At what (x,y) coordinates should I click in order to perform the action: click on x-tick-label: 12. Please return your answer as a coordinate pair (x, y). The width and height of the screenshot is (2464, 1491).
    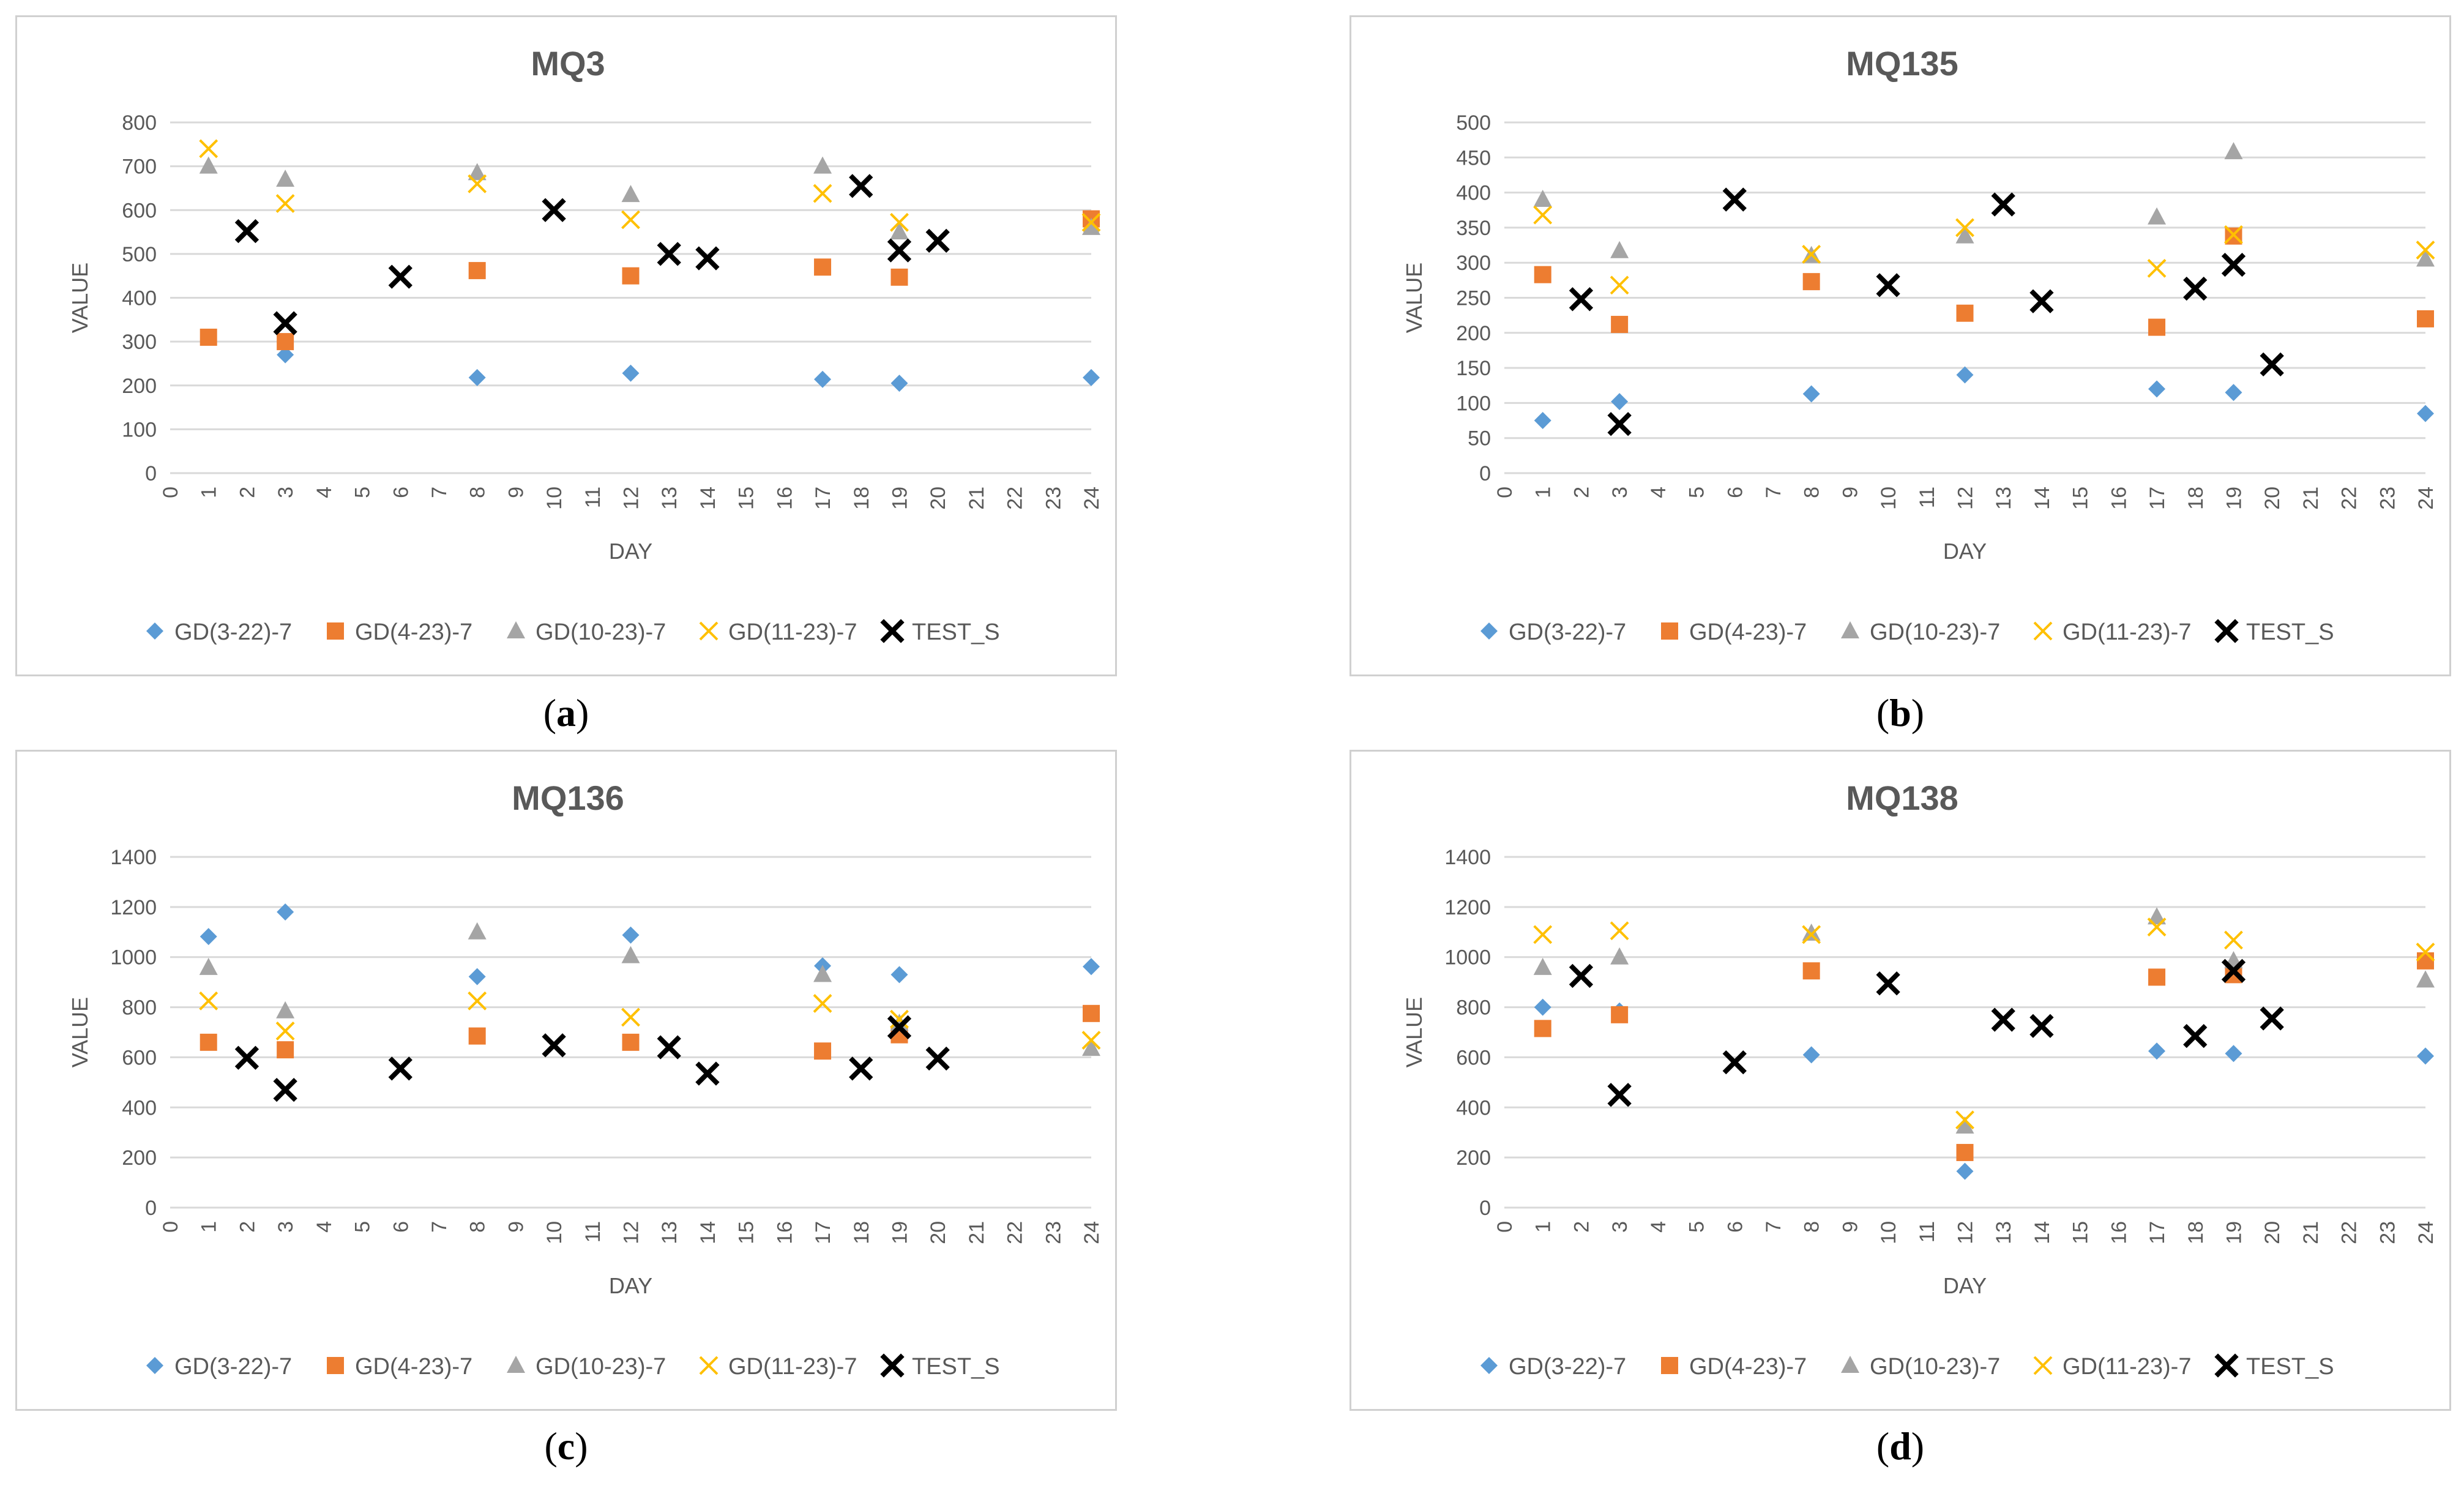
    Looking at the image, I should click on (1965, 1232).